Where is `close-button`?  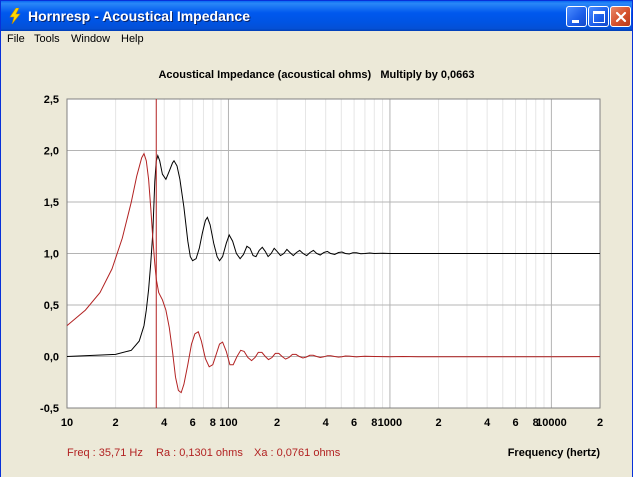
close-button is located at coordinates (620, 16).